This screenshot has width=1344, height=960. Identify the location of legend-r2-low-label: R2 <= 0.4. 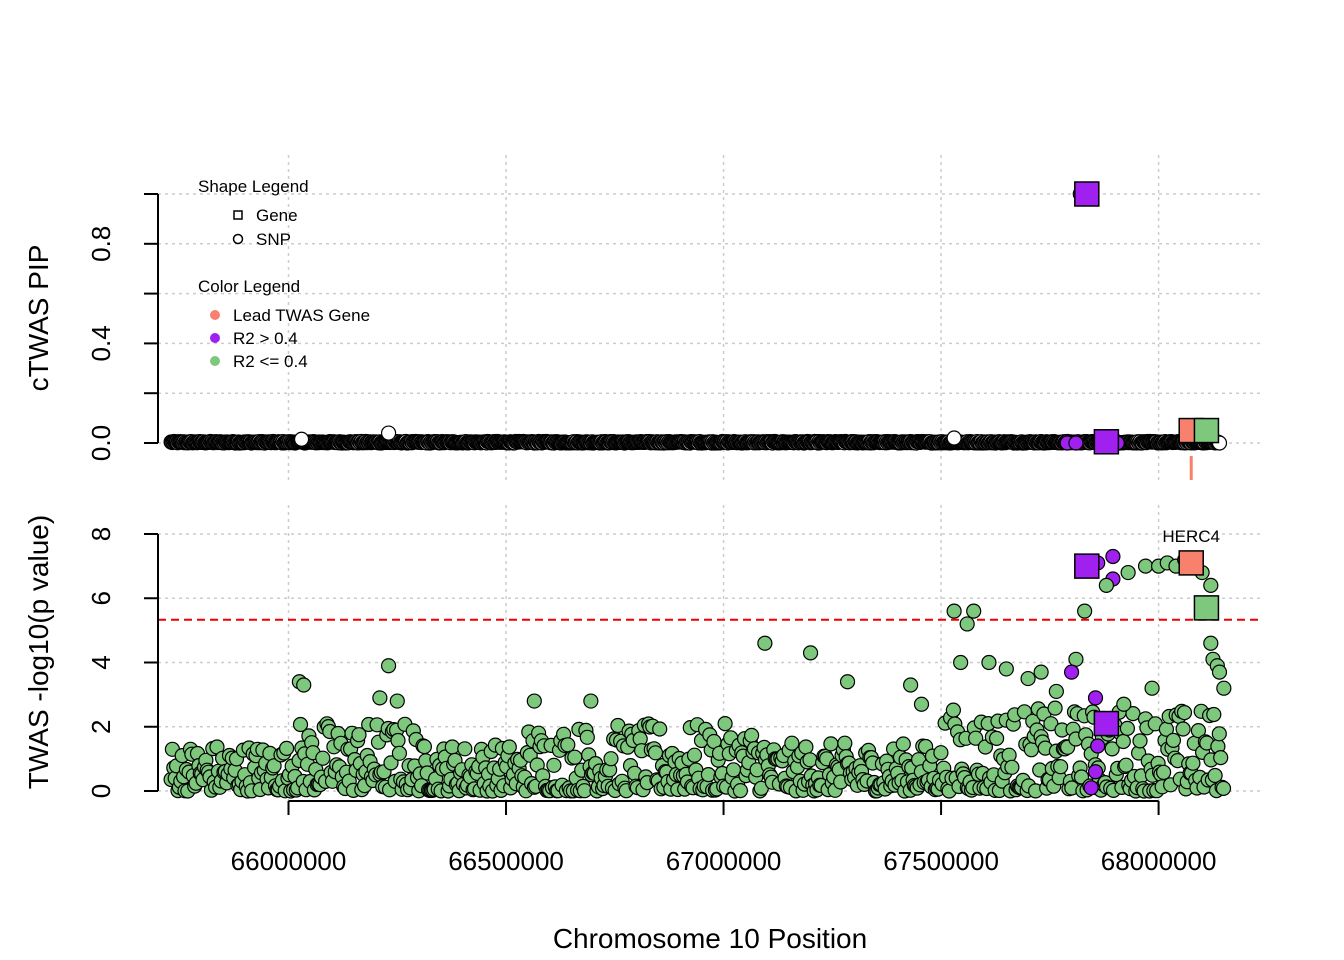
(270, 361).